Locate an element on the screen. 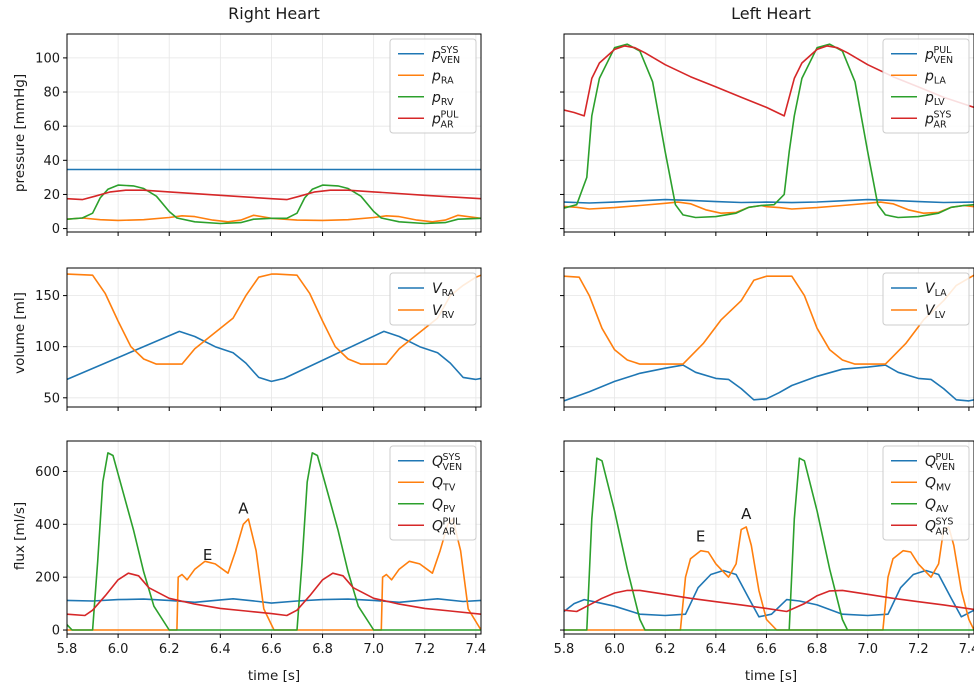  series-line-ven-sys is located at coordinates (274, 600).